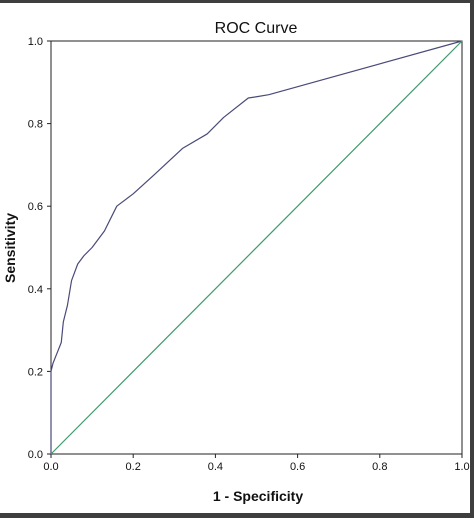 Image resolution: width=474 pixels, height=518 pixels. I want to click on y-tick-label: 0.6, so click(35, 207).